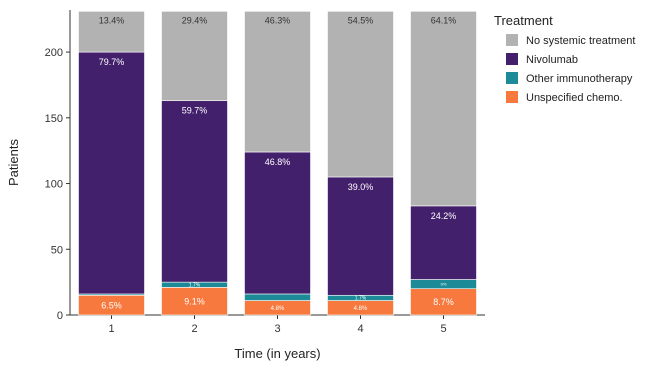  Describe the element at coordinates (194, 329) in the screenshot. I see `x-tick-label: 2` at that location.